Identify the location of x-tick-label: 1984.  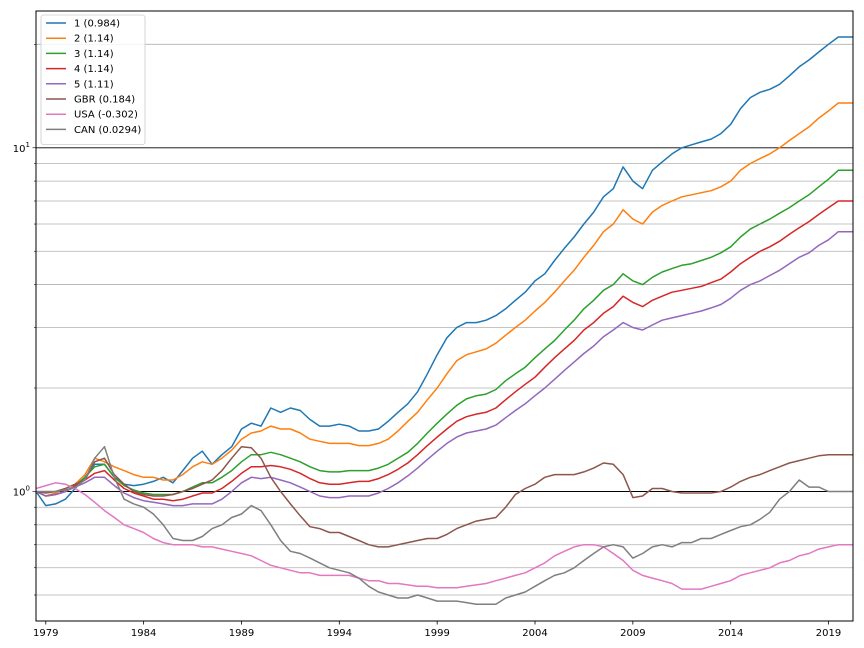
(143, 633).